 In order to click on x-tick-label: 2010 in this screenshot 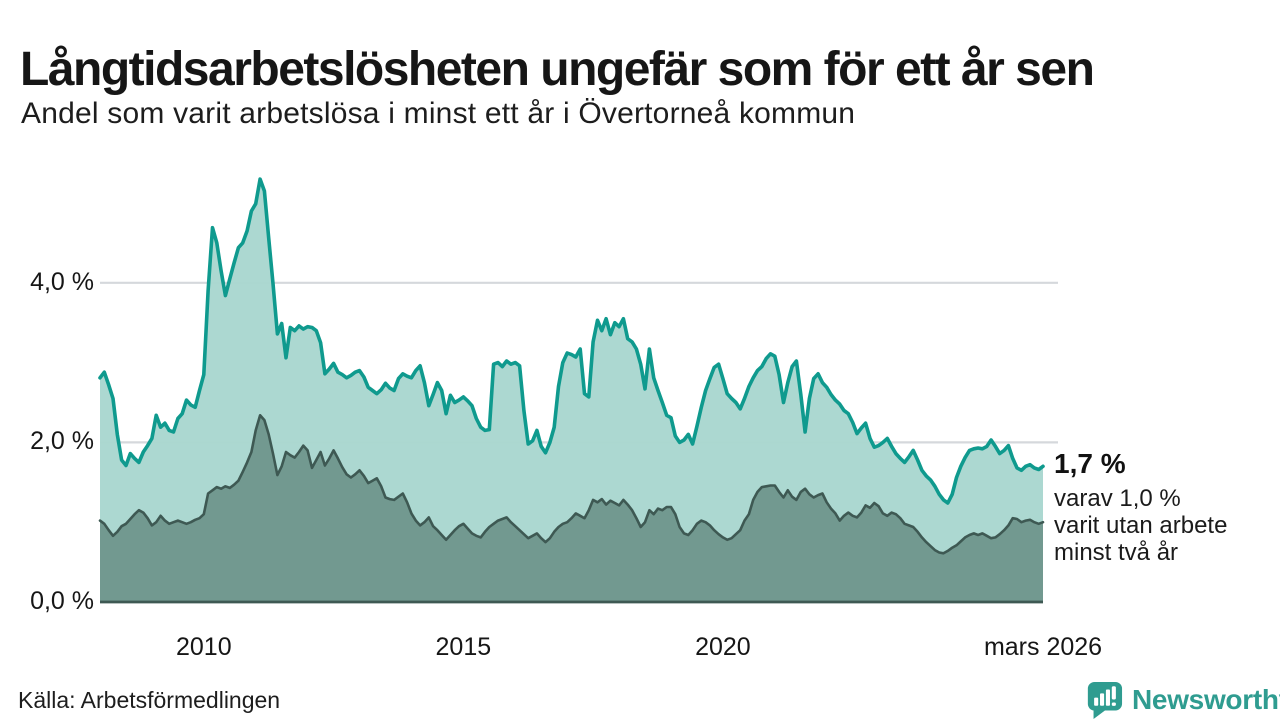, I will do `click(204, 647)`.